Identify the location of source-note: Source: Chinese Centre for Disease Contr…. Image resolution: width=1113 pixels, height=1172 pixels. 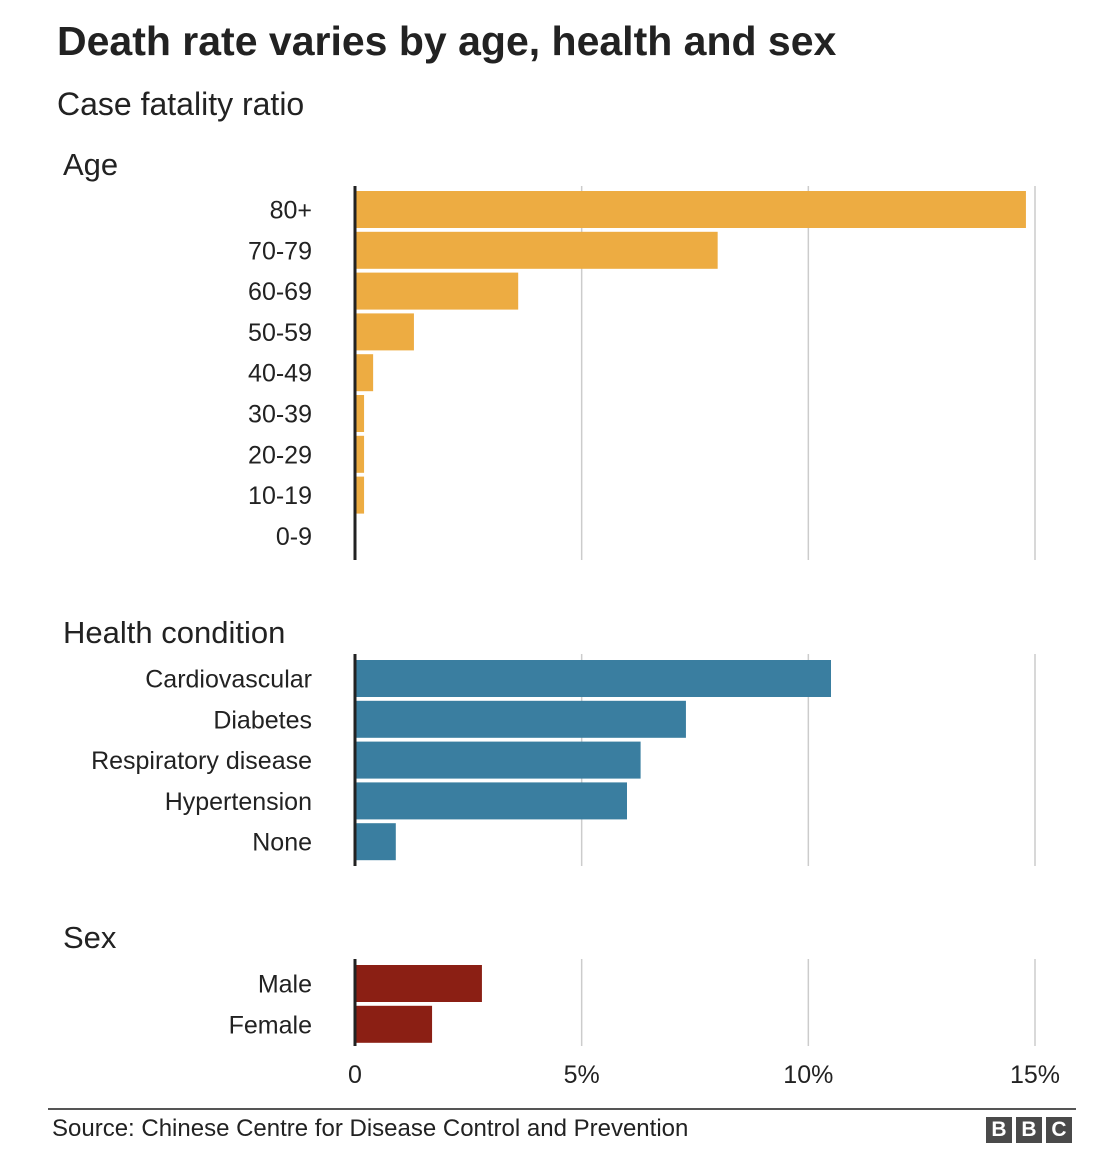
(370, 1128).